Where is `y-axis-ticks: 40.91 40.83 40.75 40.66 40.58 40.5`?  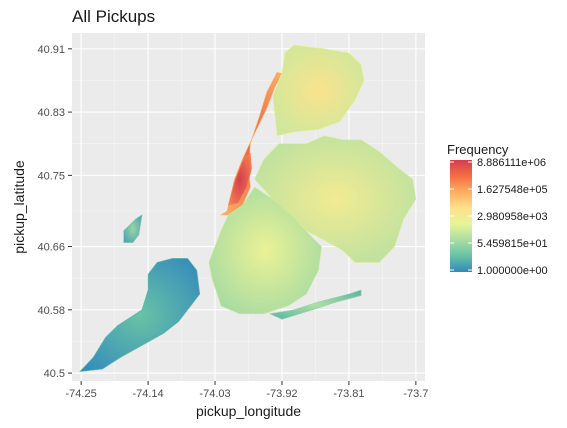 y-axis-ticks: 40.91 40.83 40.75 40.66 40.58 40.5 is located at coordinates (54, 212).